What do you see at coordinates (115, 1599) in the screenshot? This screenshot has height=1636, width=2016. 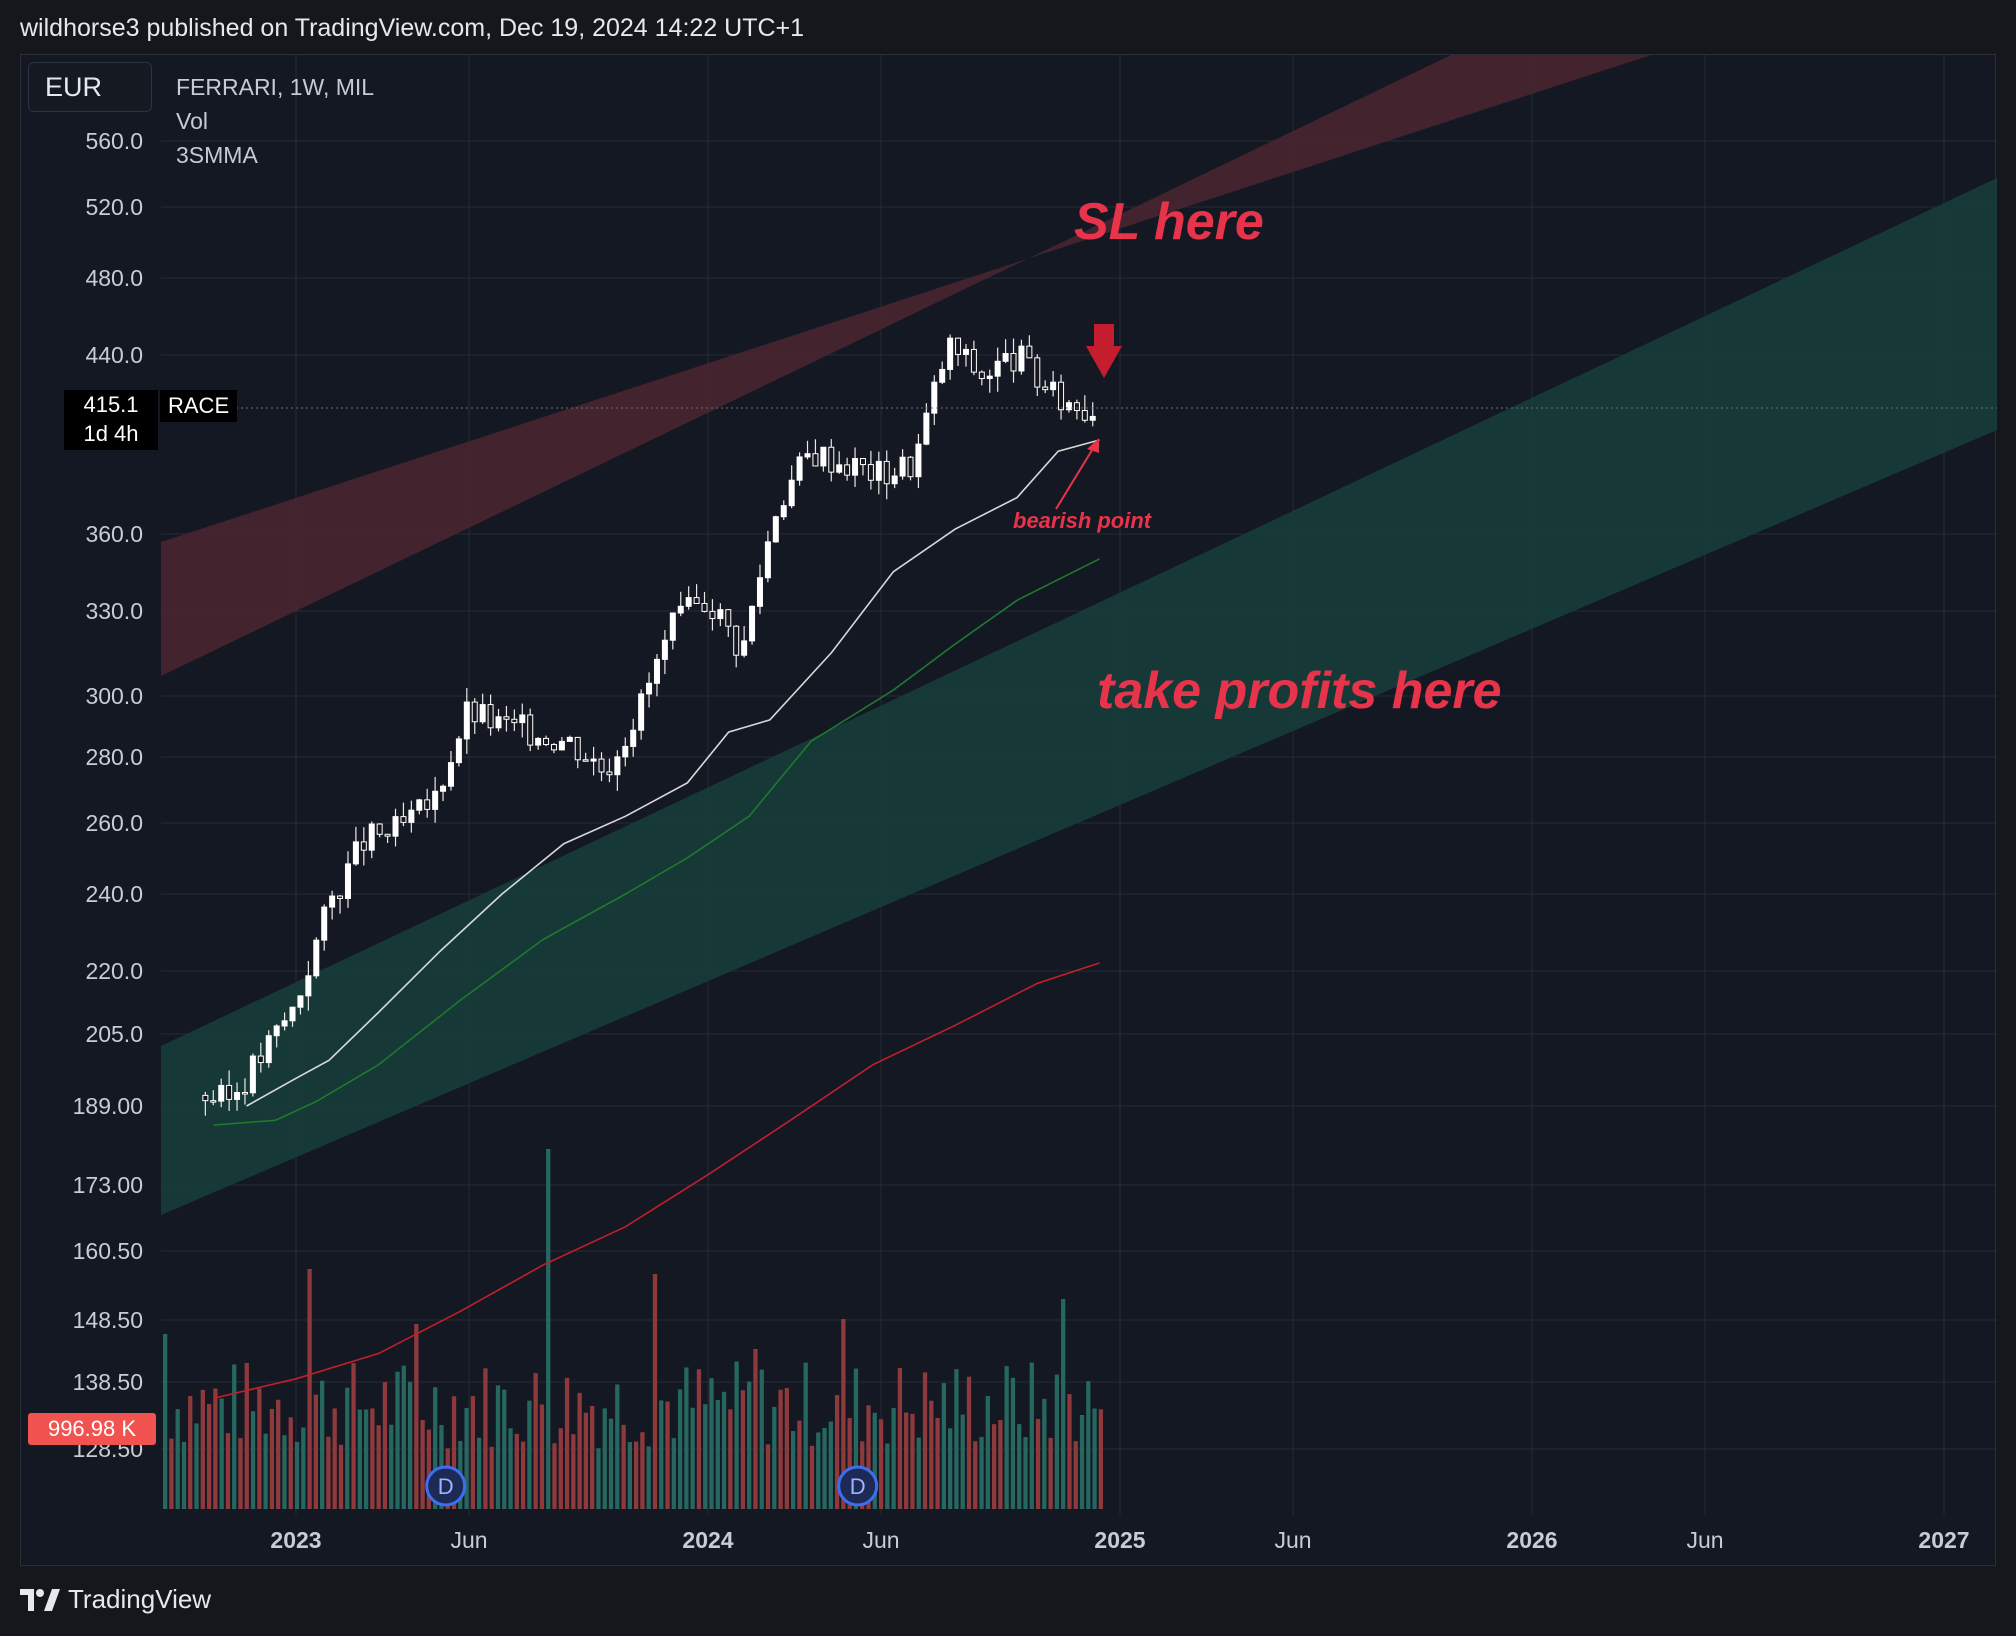 I see `footer-brand: TradingView` at bounding box center [115, 1599].